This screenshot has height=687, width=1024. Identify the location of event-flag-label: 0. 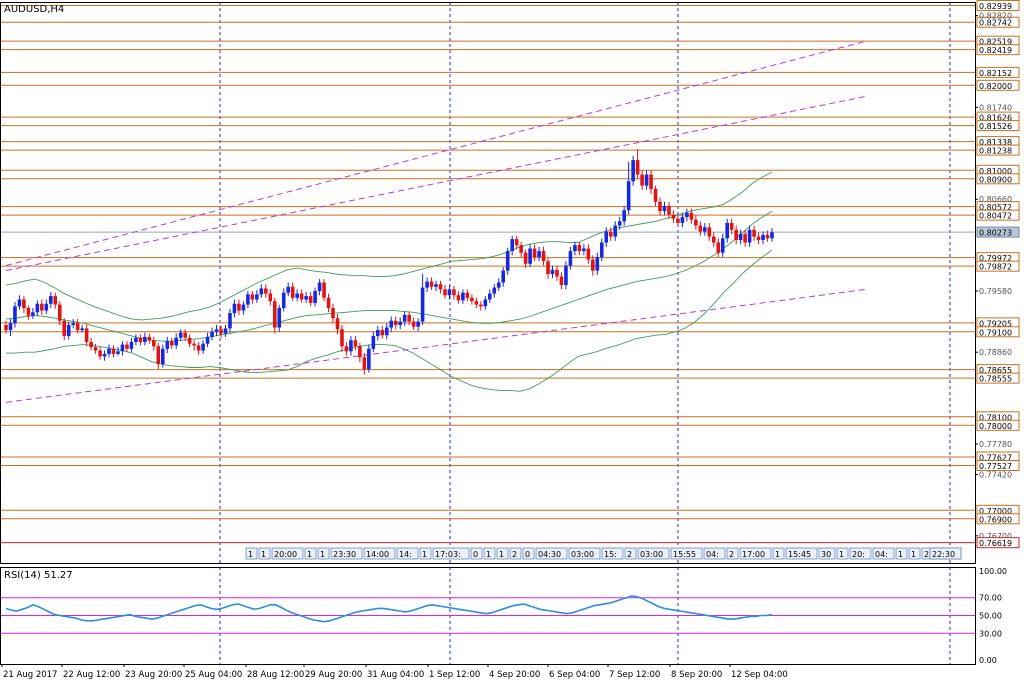
(475, 554).